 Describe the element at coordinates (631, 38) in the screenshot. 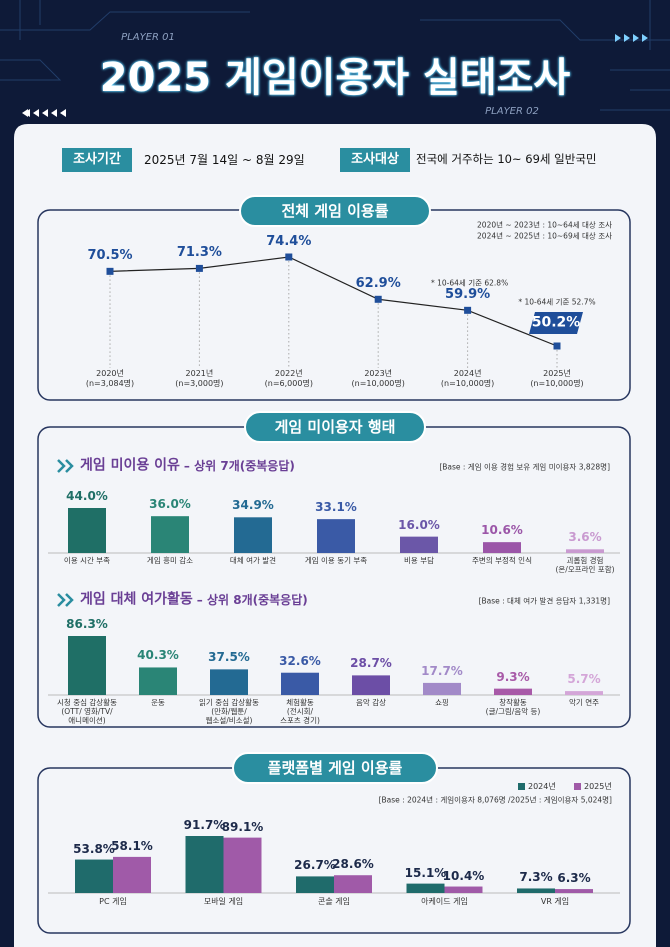

I see `arrows-right` at that location.